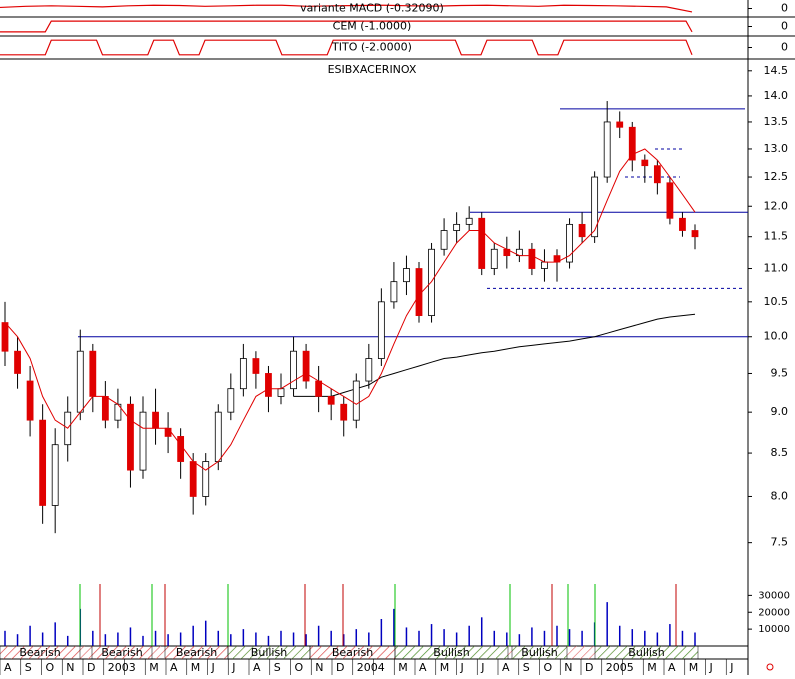 The width and height of the screenshot is (795, 679). What do you see at coordinates (776, 148) in the screenshot?
I see `y-tick-label: 13.0` at bounding box center [776, 148].